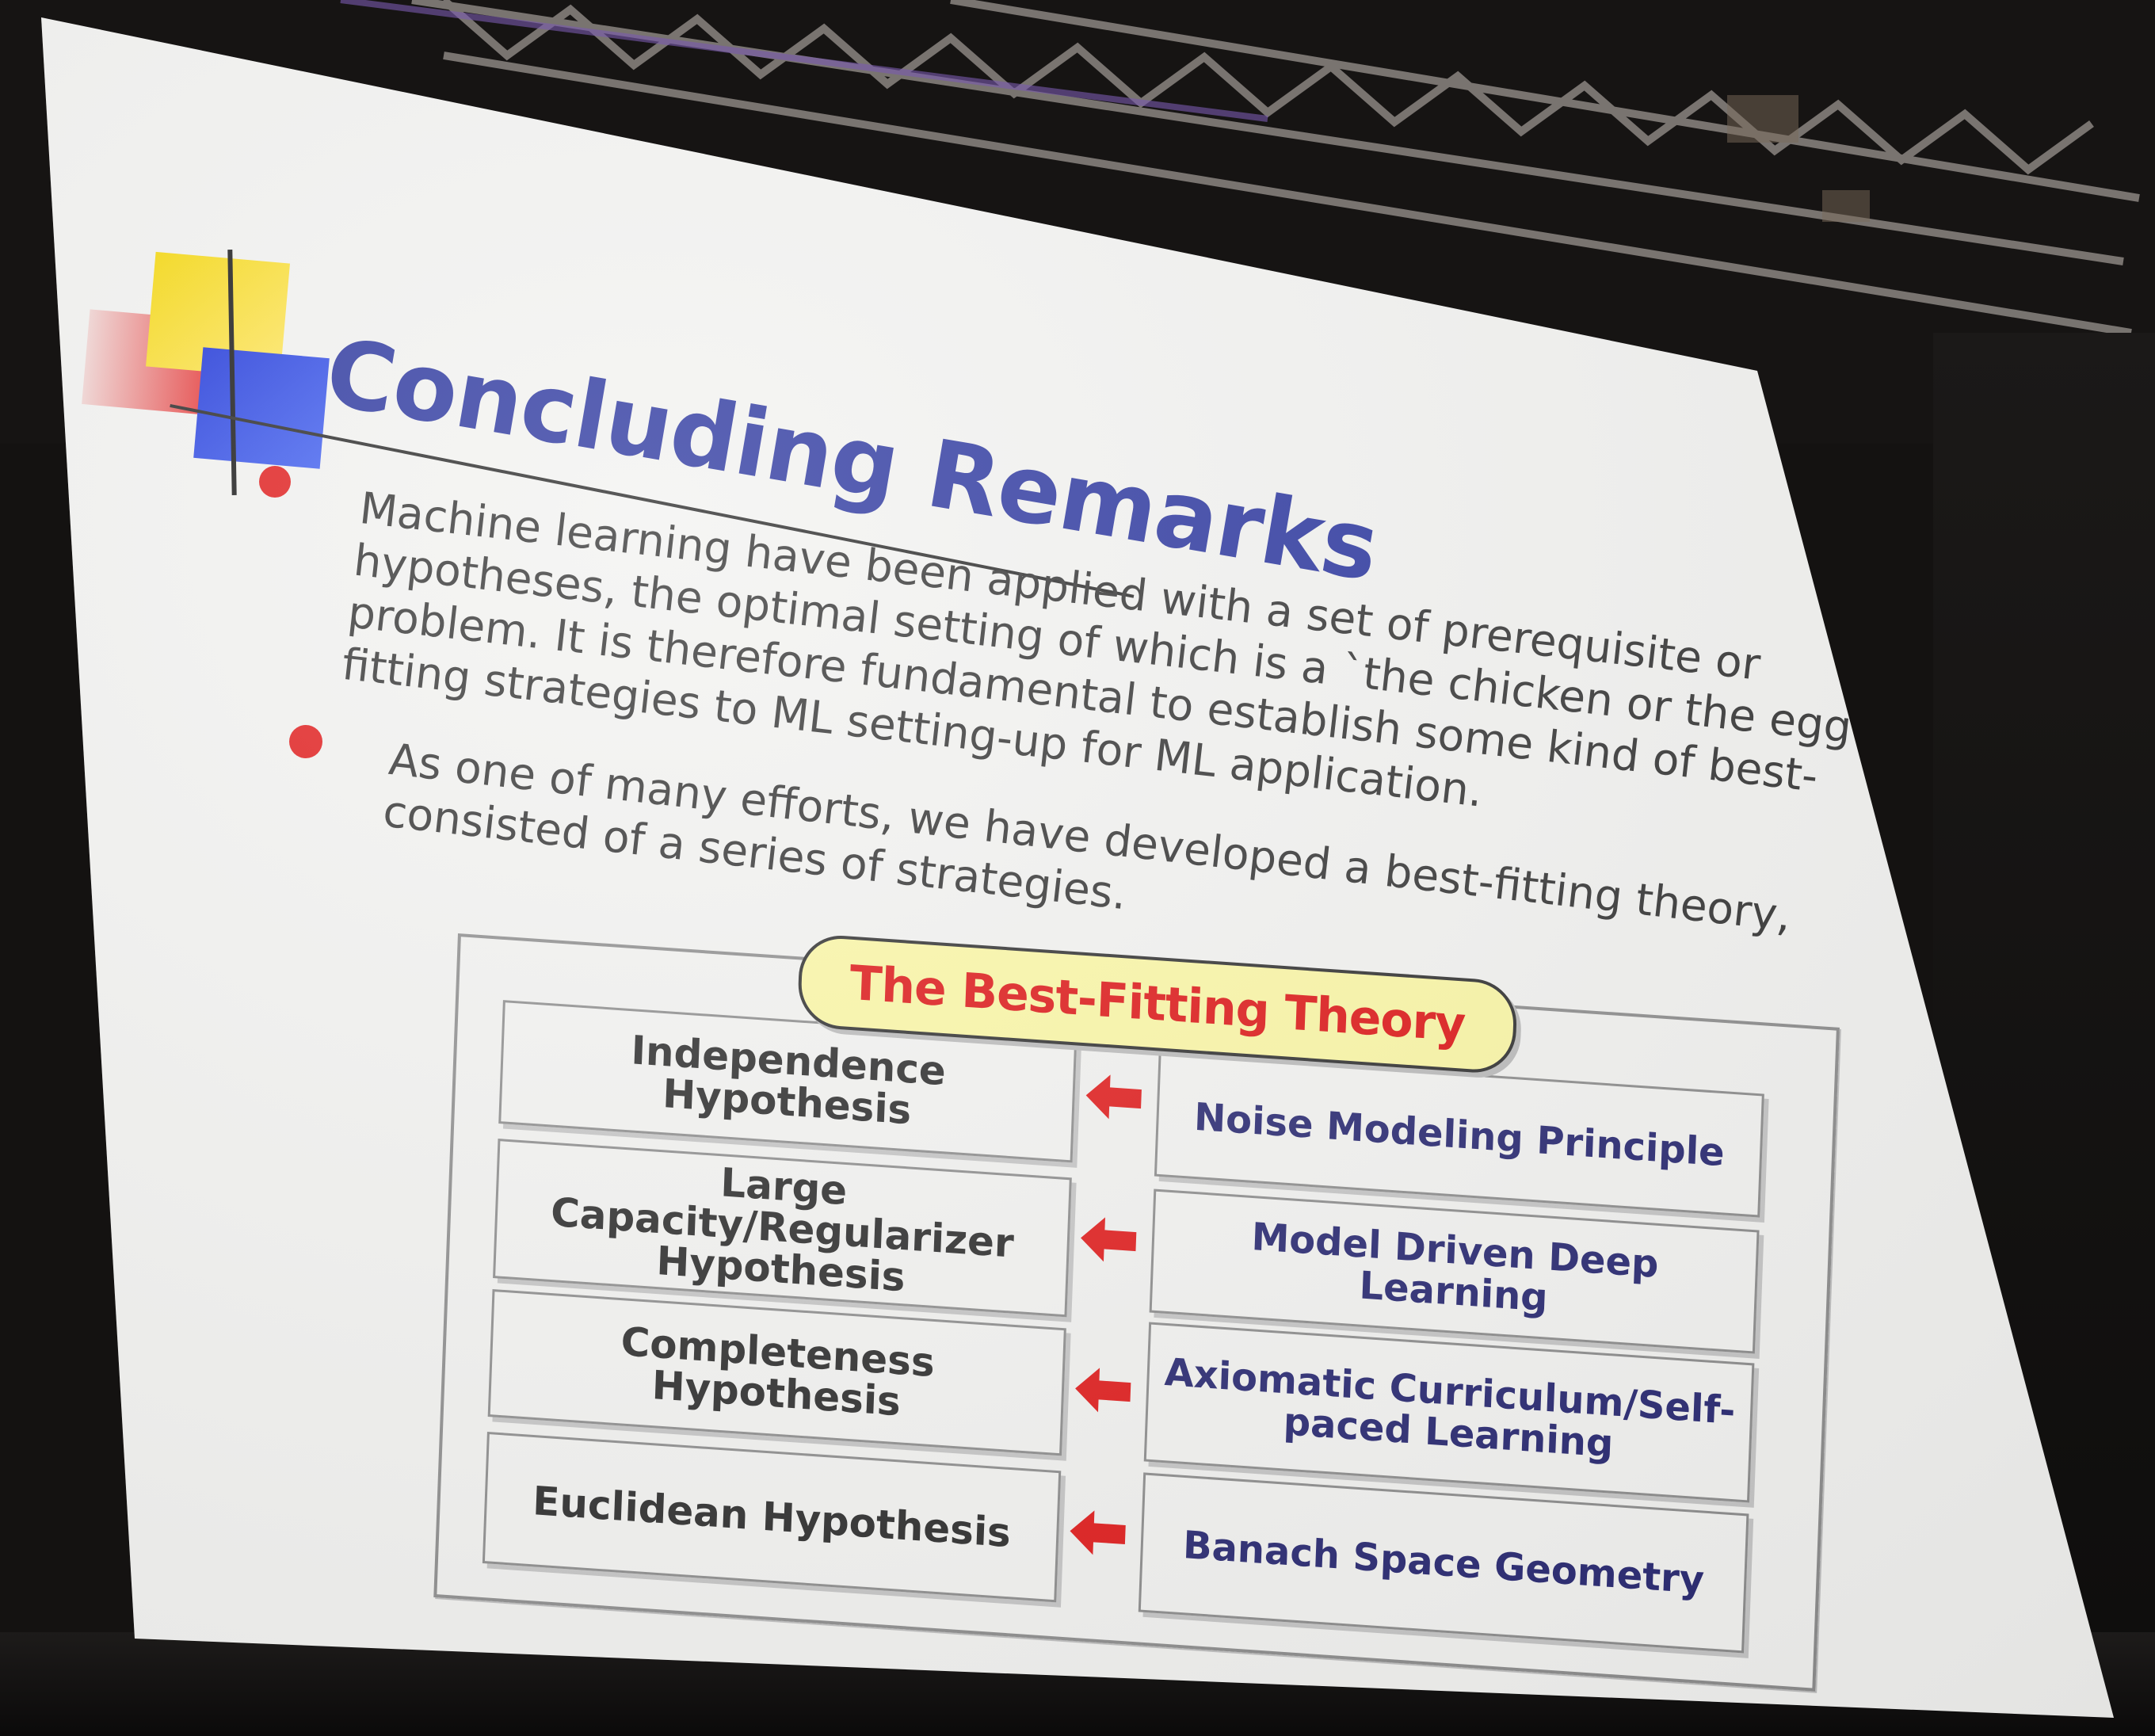 The image size is (2155, 1736). Describe the element at coordinates (1455, 1268) in the screenshot. I see `strategy-label: Model Driven Deep Learning` at that location.